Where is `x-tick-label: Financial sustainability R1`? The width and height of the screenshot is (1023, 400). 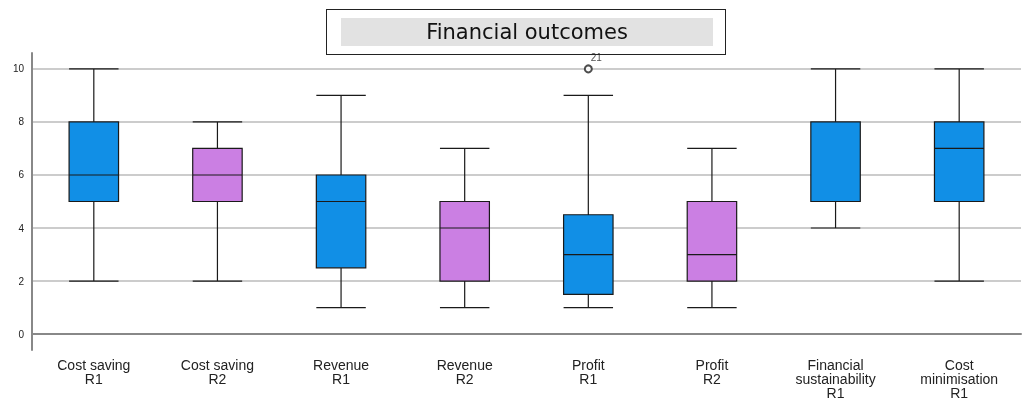
x-tick-label: Financial sustainability R1 is located at coordinates (835, 378).